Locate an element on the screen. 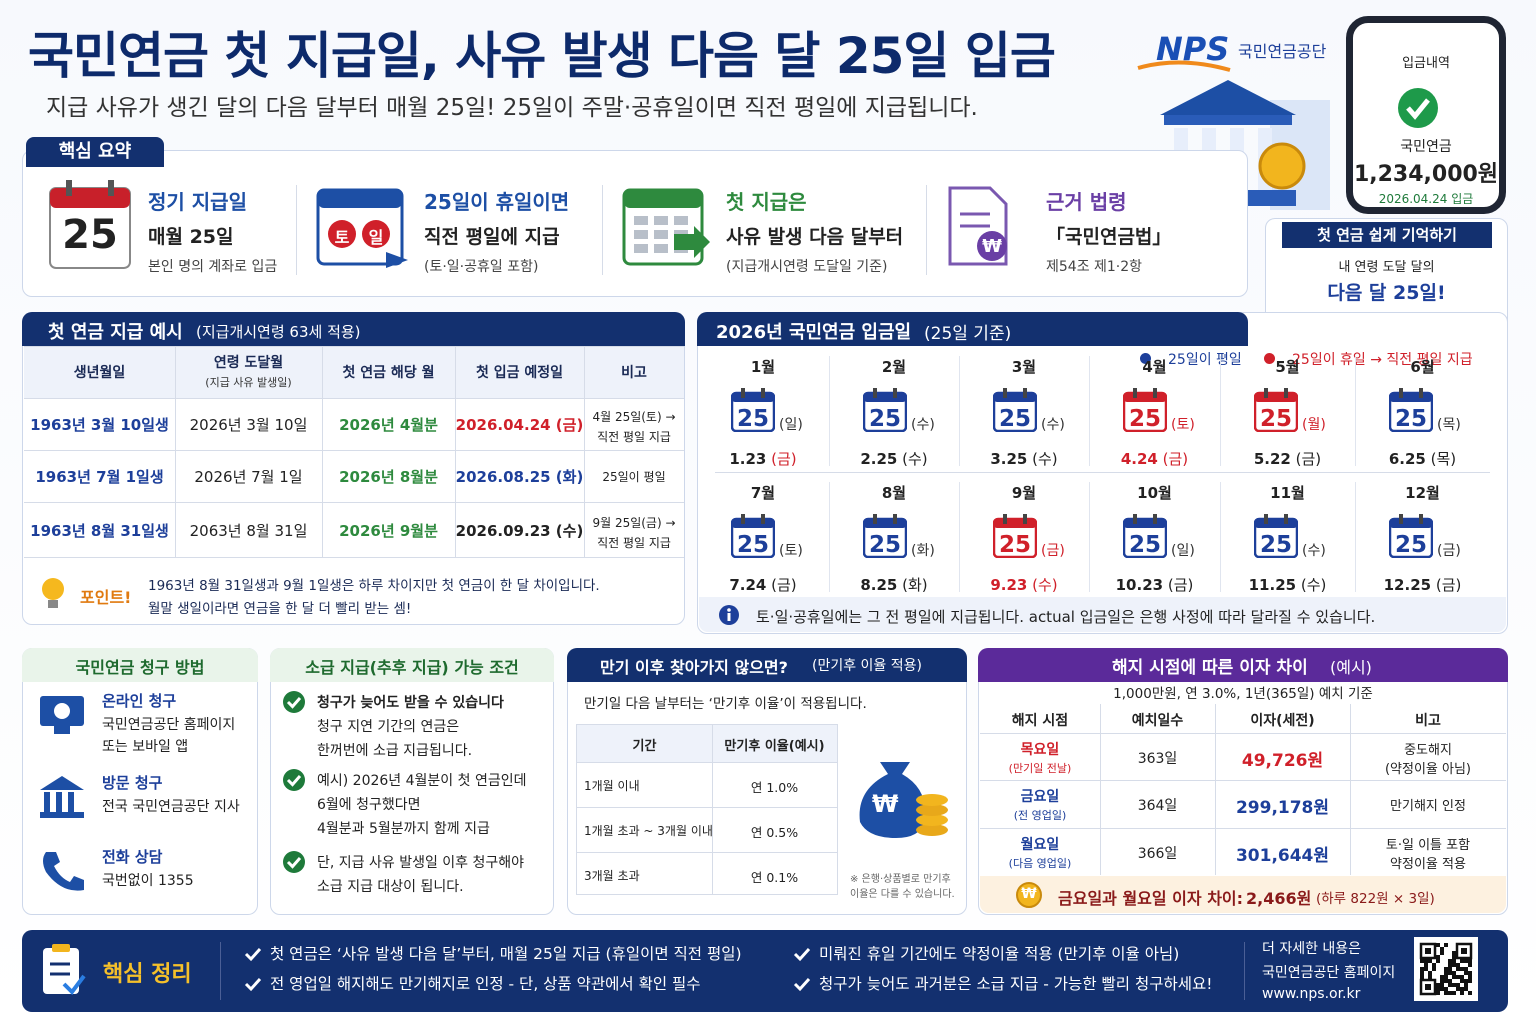 This screenshot has width=1536, height=1024. divider is located at coordinates (602, 230).